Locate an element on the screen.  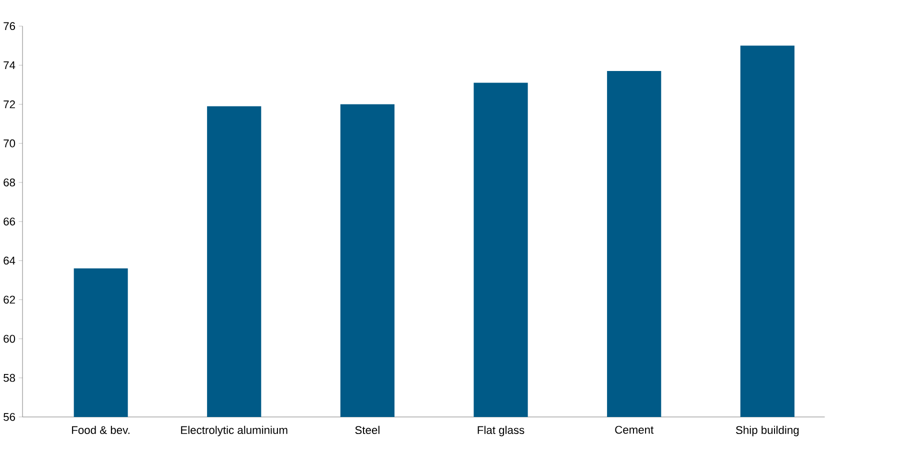
y-tick-label: 72 is located at coordinates (9, 104).